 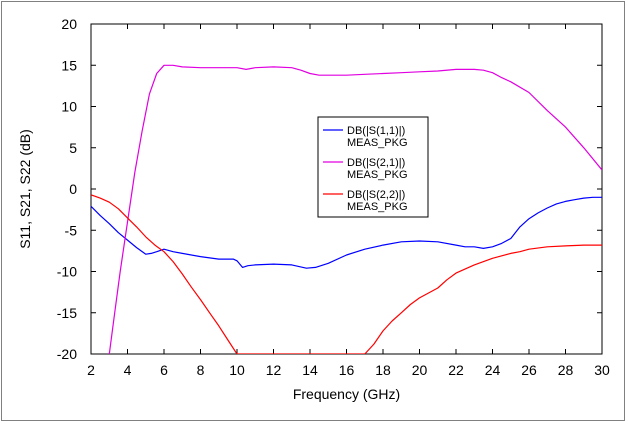 I want to click on x-tick-label: 16, so click(x=347, y=370).